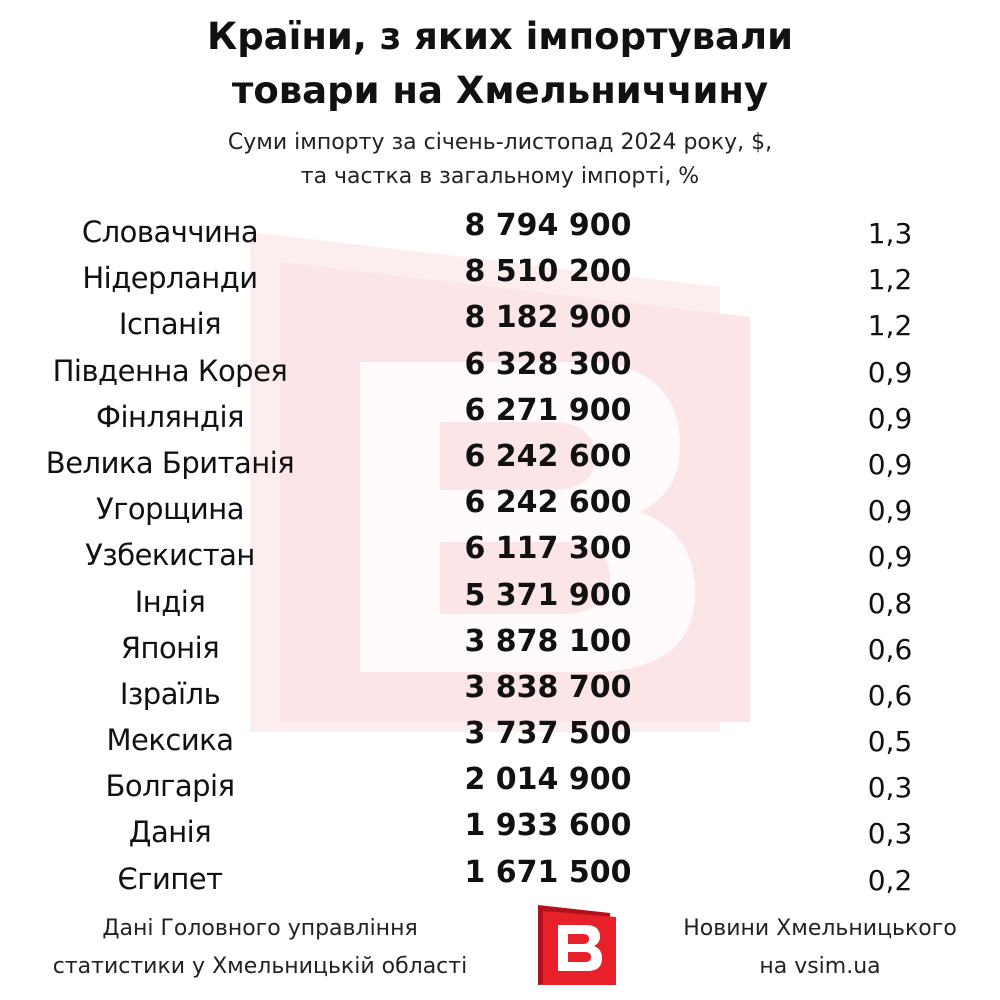  I want to click on country-label: Японія, so click(170, 647).